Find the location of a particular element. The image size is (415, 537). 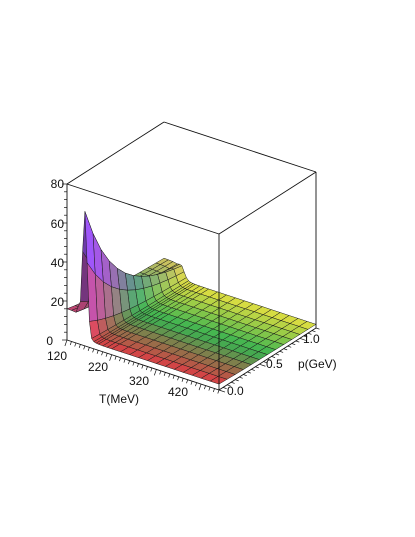

y-tick-label-0.5: 0.5 is located at coordinates (274, 364).